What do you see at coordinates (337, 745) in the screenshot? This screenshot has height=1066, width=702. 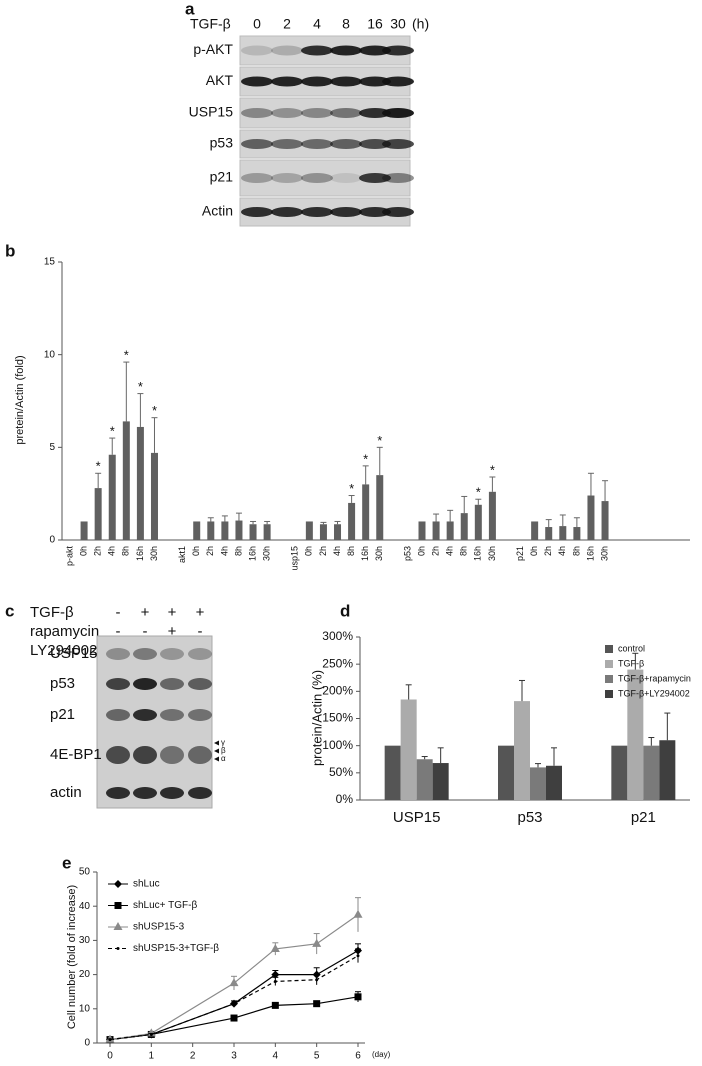 I see `y-tick-label: 100%` at bounding box center [337, 745].